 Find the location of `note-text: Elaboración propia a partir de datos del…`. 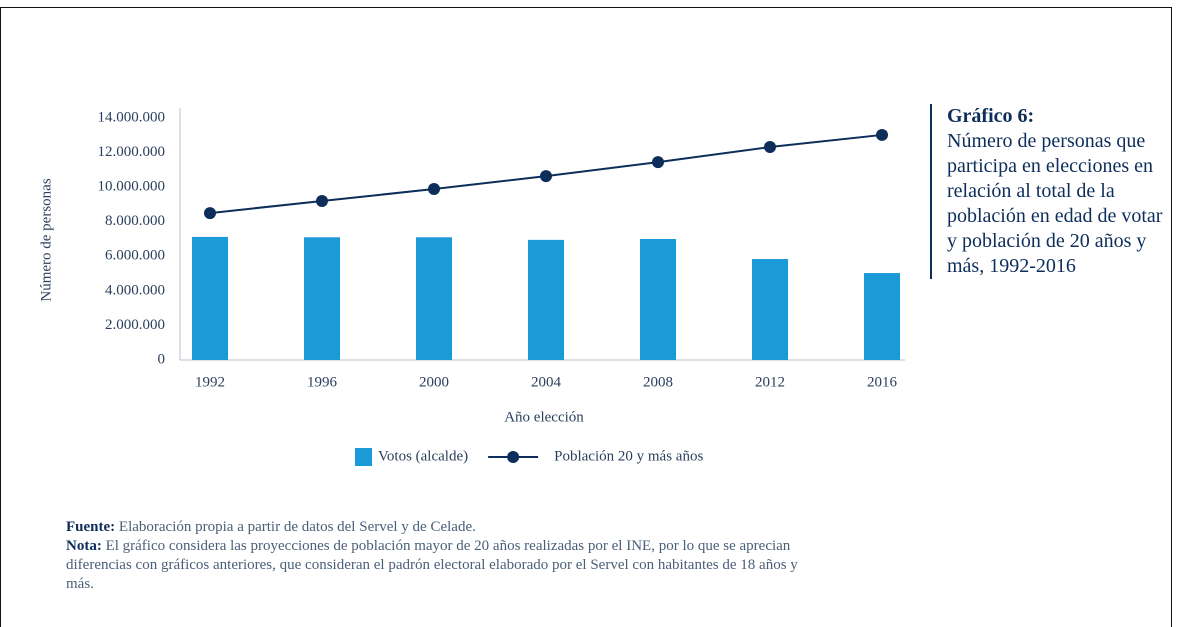

note-text: Elaboración propia a partir de datos del… is located at coordinates (297, 527).